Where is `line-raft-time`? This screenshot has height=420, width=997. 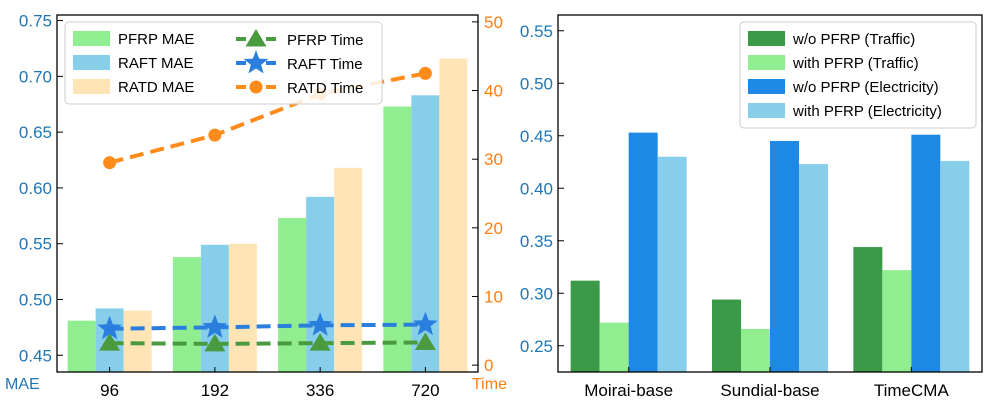
line-raft-time is located at coordinates (267, 326).